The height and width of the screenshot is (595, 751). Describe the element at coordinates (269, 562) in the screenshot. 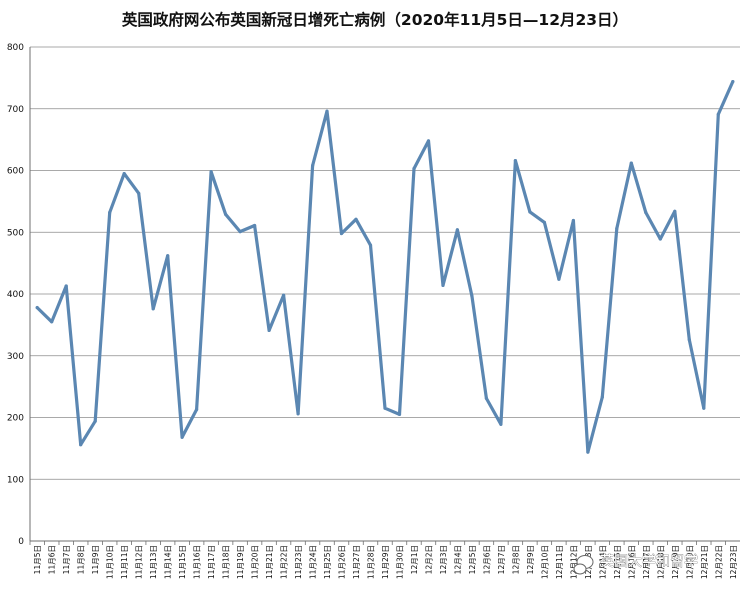

I see `x-tick-label: 11月21日` at that location.